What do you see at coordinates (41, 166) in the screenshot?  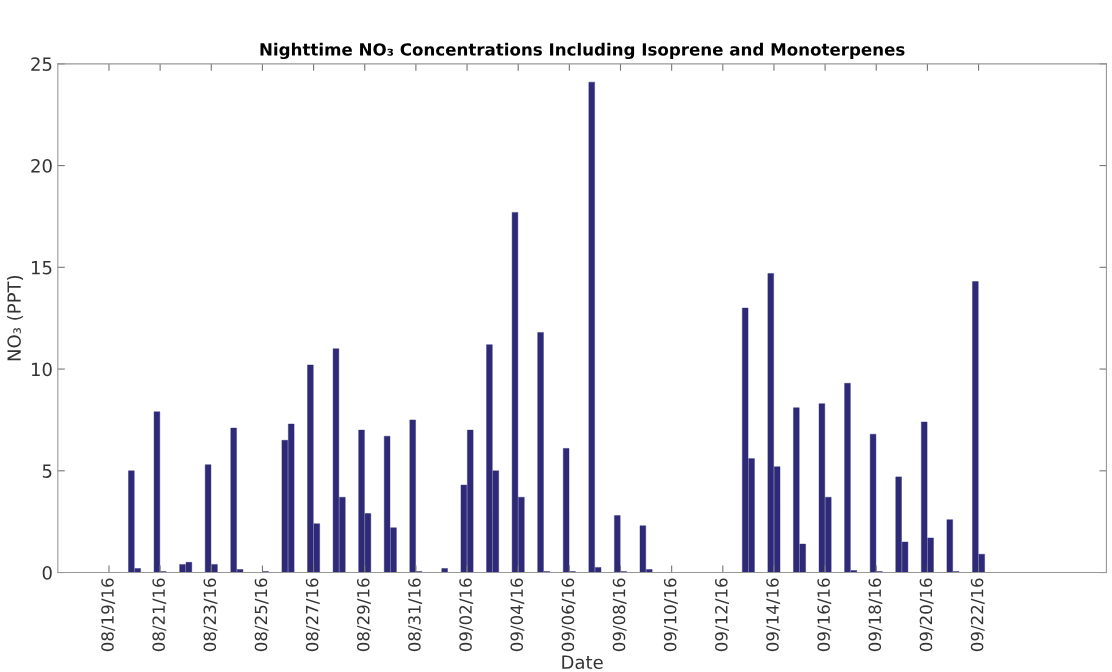 I see `y-tick-label: 20` at bounding box center [41, 166].